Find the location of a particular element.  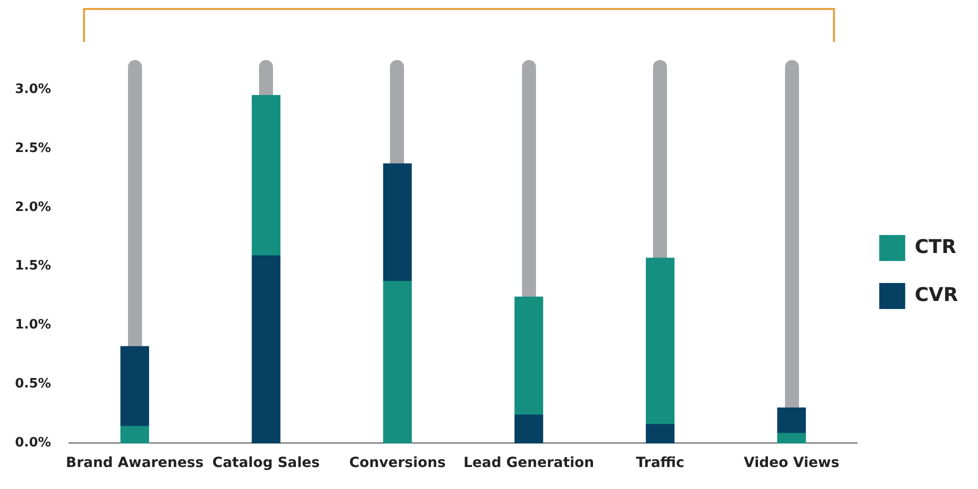

x-tick-label: Video Views is located at coordinates (792, 463).